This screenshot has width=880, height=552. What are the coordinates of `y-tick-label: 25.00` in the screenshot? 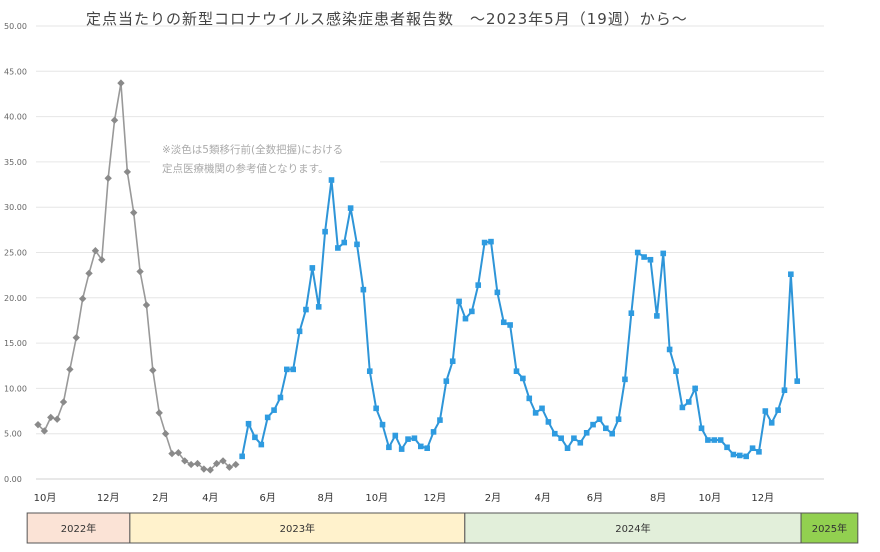 It's located at (15, 253).